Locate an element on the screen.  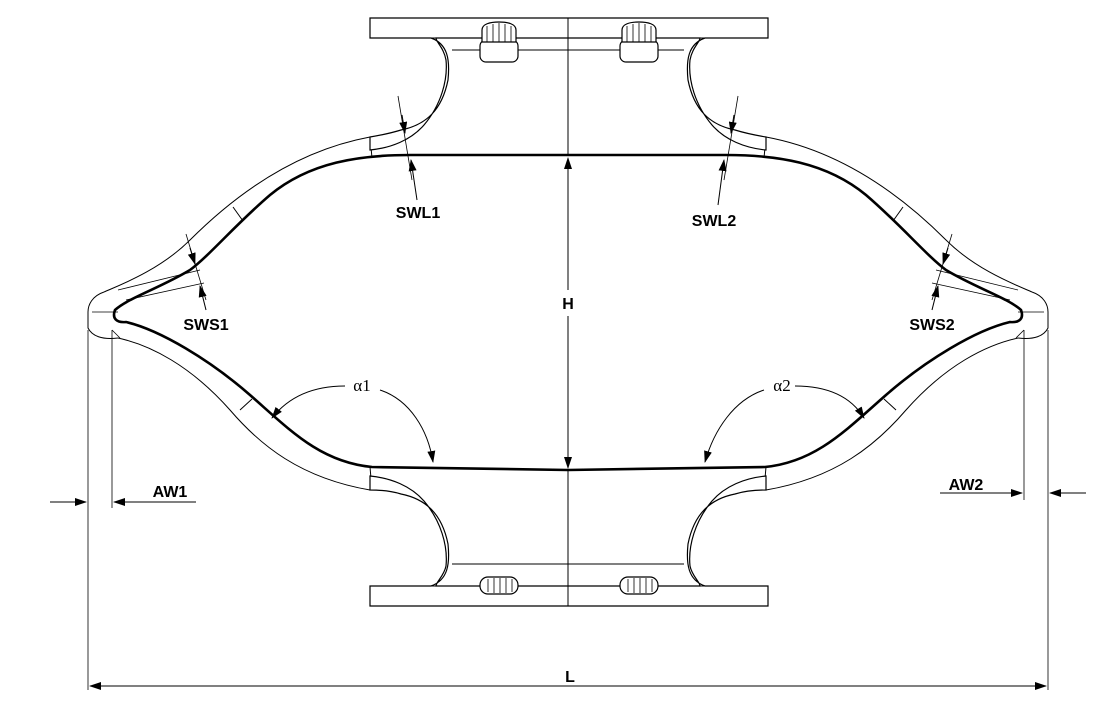
sws1-marker: SWS1 is located at coordinates (173, 283).